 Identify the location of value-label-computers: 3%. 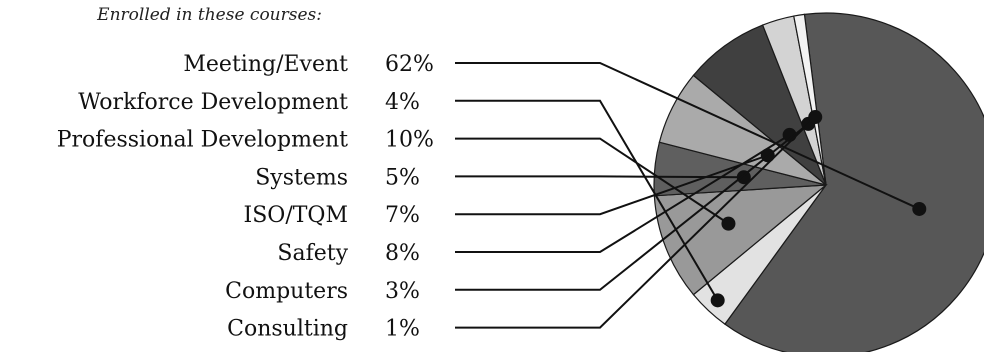
(402, 291).